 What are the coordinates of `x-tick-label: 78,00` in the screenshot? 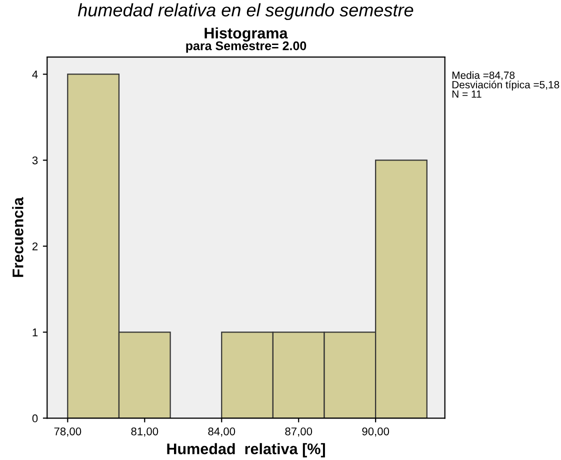 It's located at (68, 432).